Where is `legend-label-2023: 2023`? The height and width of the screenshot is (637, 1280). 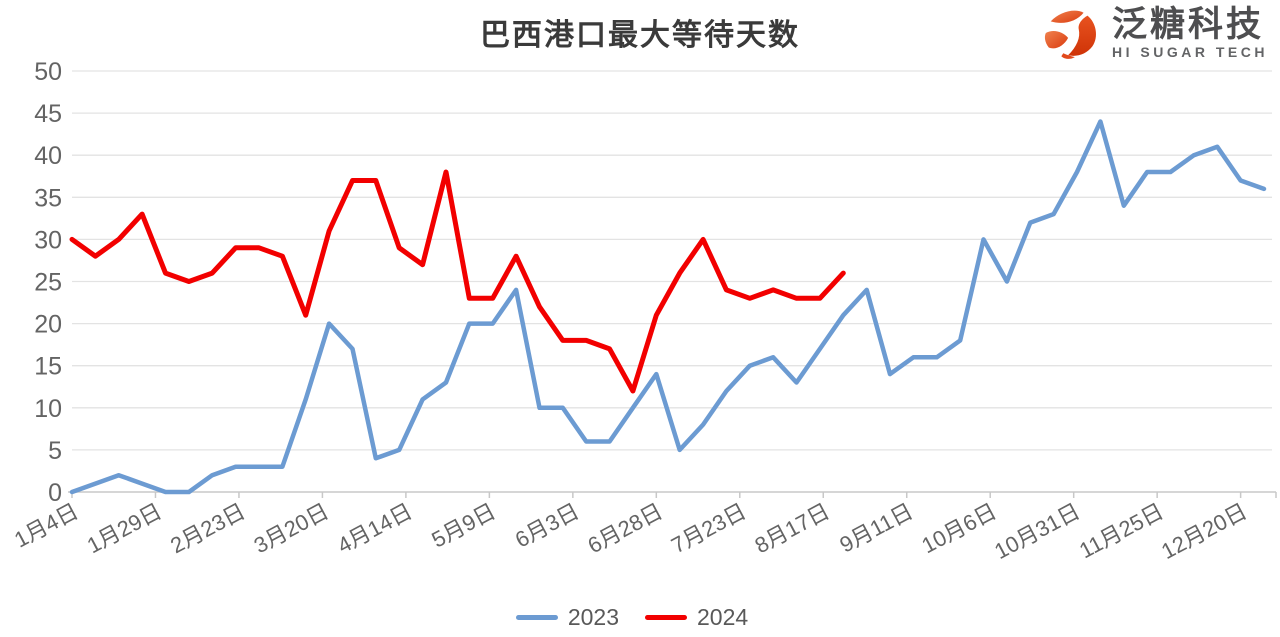
legend-label-2023: 2023 is located at coordinates (593, 617).